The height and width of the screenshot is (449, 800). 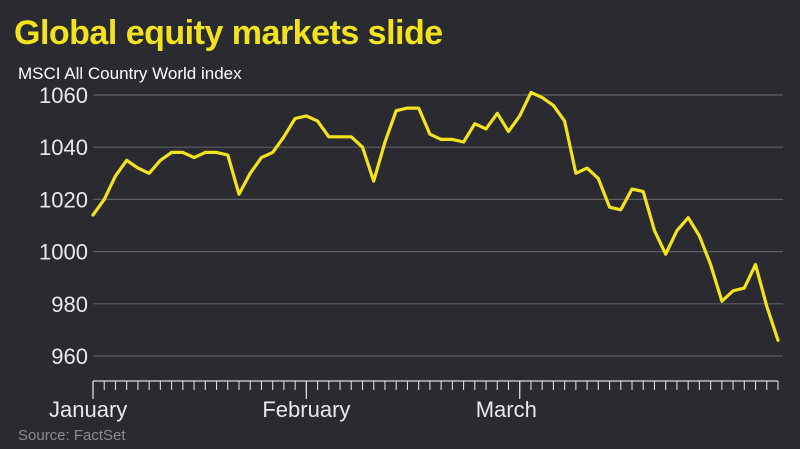 I want to click on y-tick-label: 1040, so click(x=63, y=147).